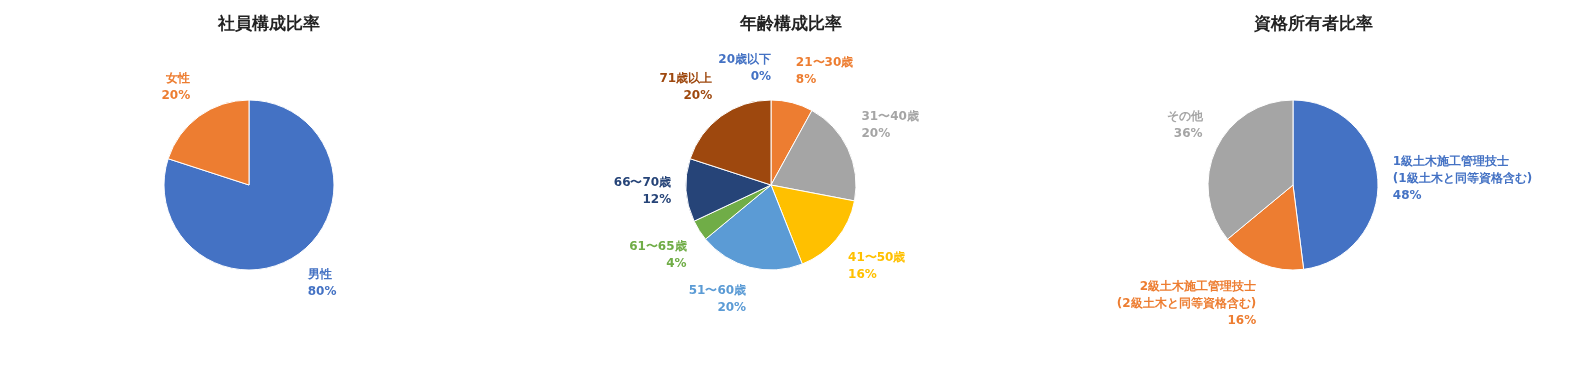 The width and height of the screenshot is (1583, 365). What do you see at coordinates (269, 23) in the screenshot?
I see `chart-title: 社員構成比率` at bounding box center [269, 23].